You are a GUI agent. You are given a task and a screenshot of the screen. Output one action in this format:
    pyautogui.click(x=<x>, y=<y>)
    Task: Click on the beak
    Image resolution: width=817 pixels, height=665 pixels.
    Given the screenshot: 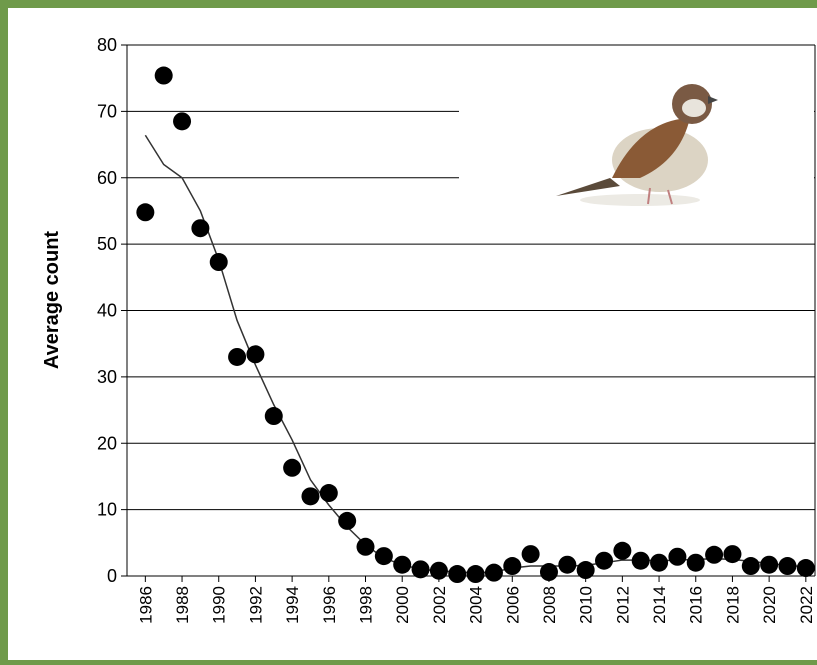 What is the action you would take?
    pyautogui.click(x=713, y=100)
    